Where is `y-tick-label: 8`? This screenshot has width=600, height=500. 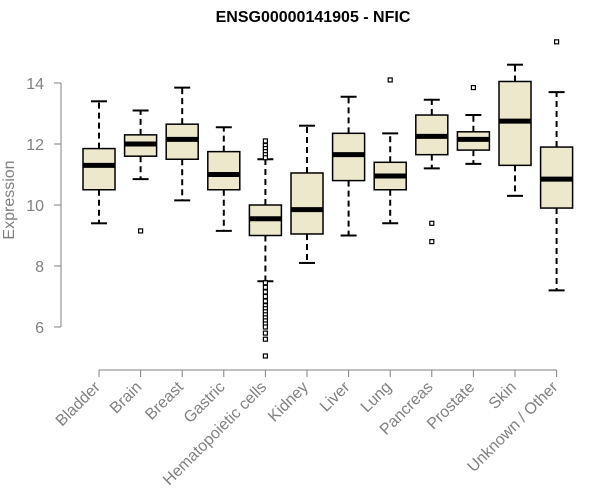 y-tick-label: 8 is located at coordinates (39, 267).